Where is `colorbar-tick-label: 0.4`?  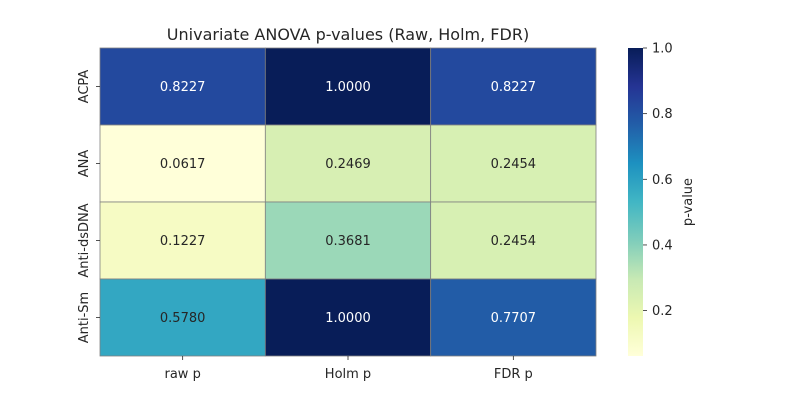
colorbar-tick-label: 0.4 is located at coordinates (662, 245).